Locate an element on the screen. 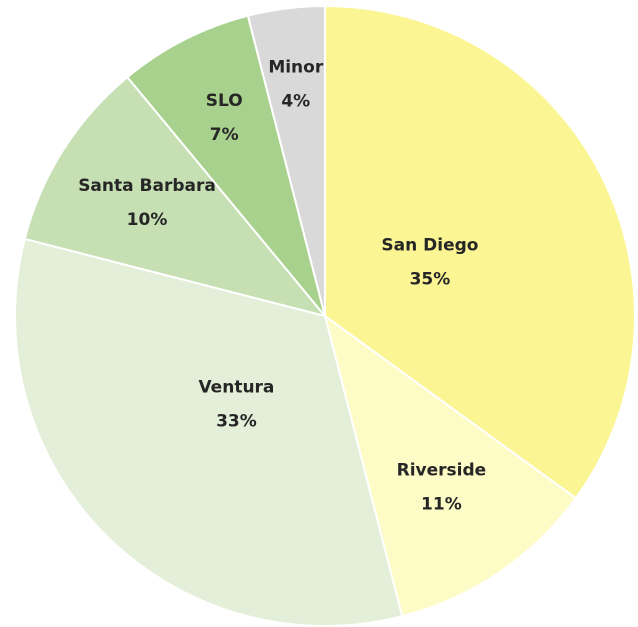  pie-slice is located at coordinates (286, 160).